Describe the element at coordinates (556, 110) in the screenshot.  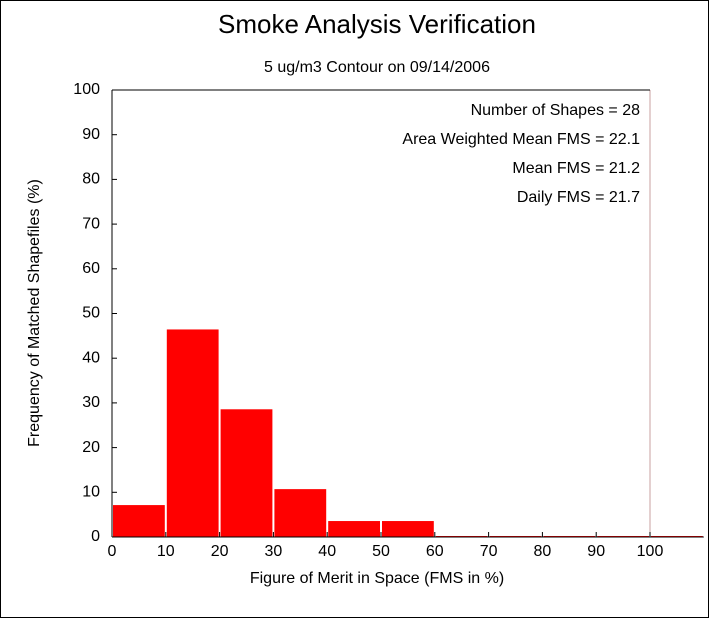
I see `annotation: Number of Shapes = 28` at that location.